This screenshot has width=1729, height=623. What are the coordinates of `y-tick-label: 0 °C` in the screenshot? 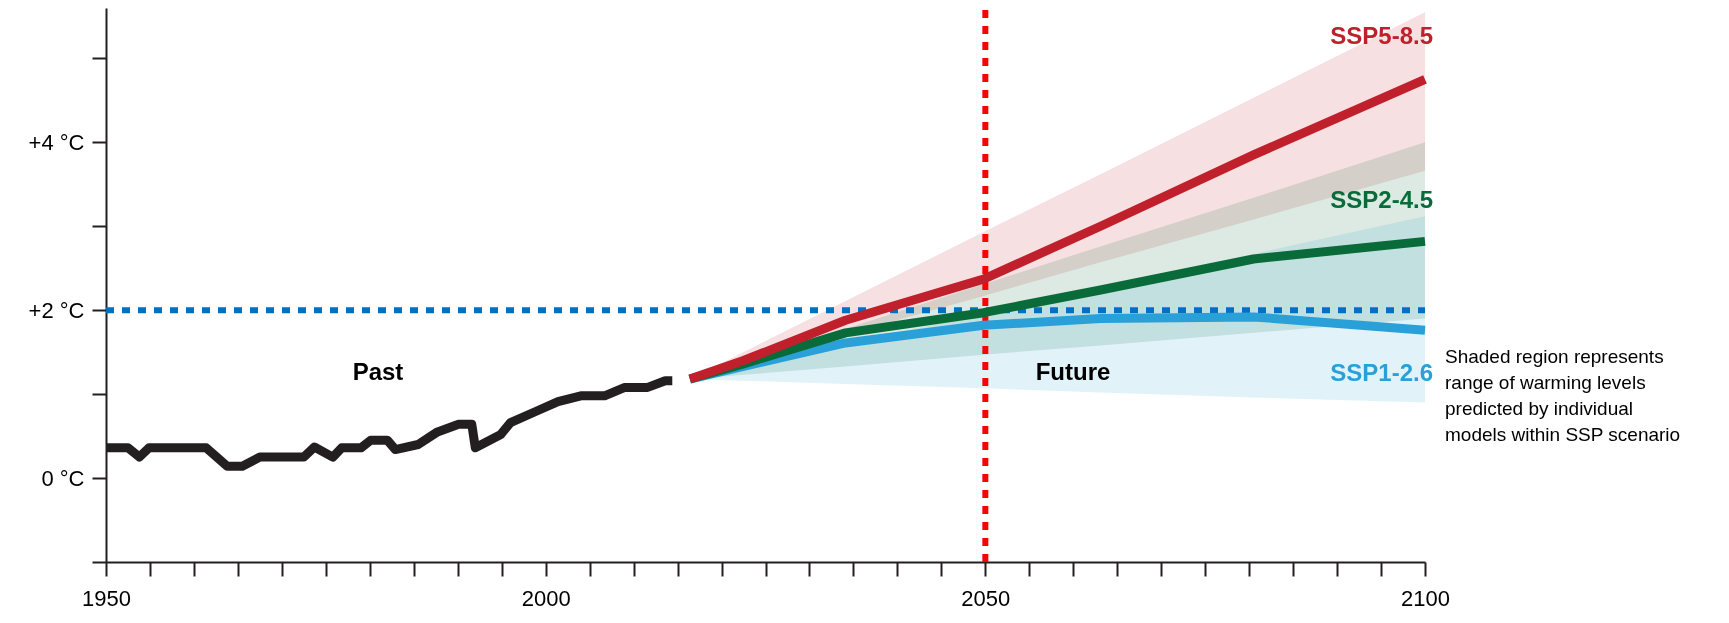 It's located at (63, 478).